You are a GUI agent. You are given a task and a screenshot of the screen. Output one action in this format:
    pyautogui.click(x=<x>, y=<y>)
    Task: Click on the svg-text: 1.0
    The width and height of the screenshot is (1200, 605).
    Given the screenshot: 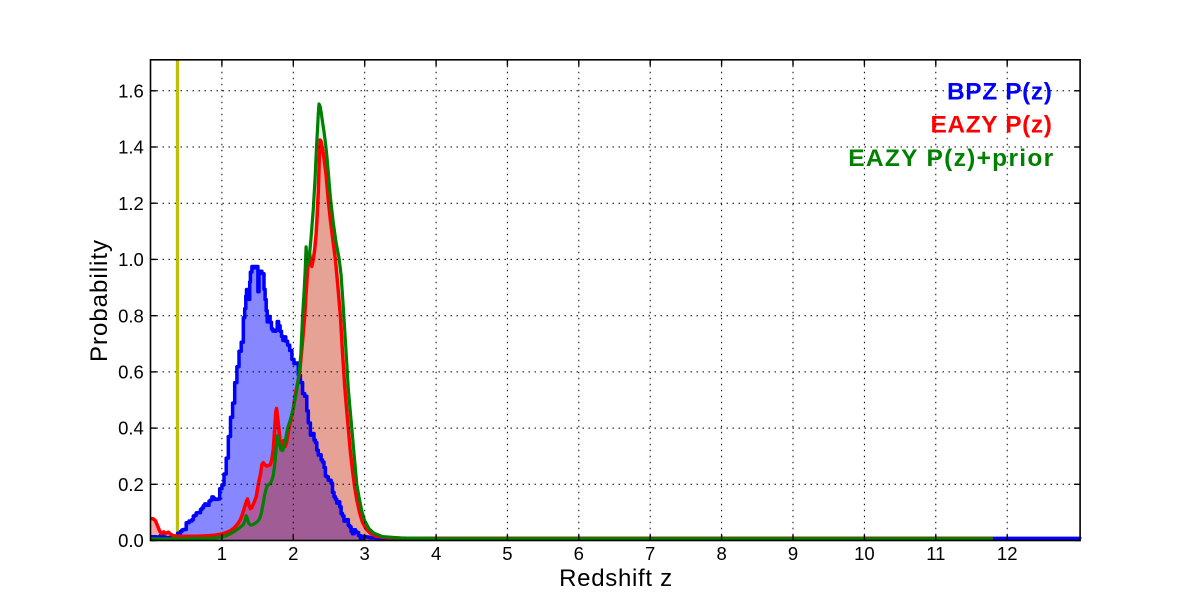 What is the action you would take?
    pyautogui.click(x=131, y=259)
    